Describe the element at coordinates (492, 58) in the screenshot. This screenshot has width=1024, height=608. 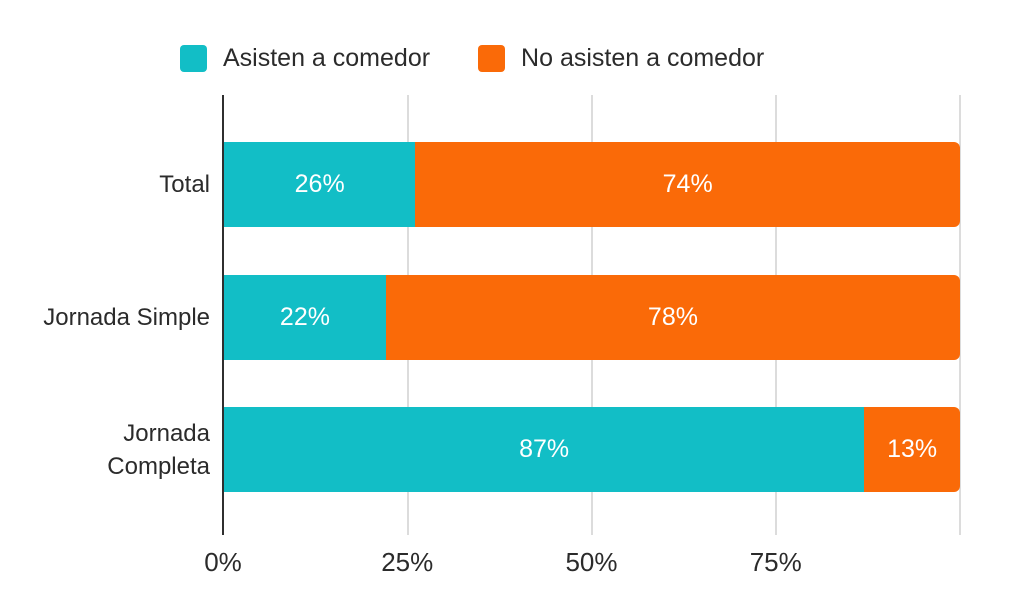
I see `legend-swatch-no-asisten` at that location.